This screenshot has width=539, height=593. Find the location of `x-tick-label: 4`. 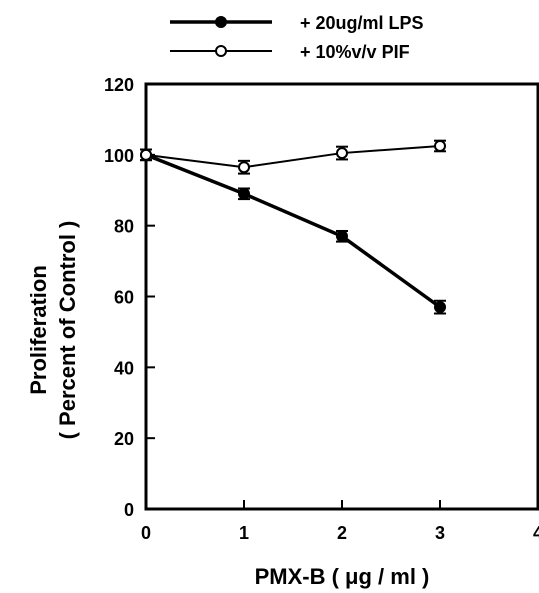

x-tick-label: 4 is located at coordinates (536, 533).